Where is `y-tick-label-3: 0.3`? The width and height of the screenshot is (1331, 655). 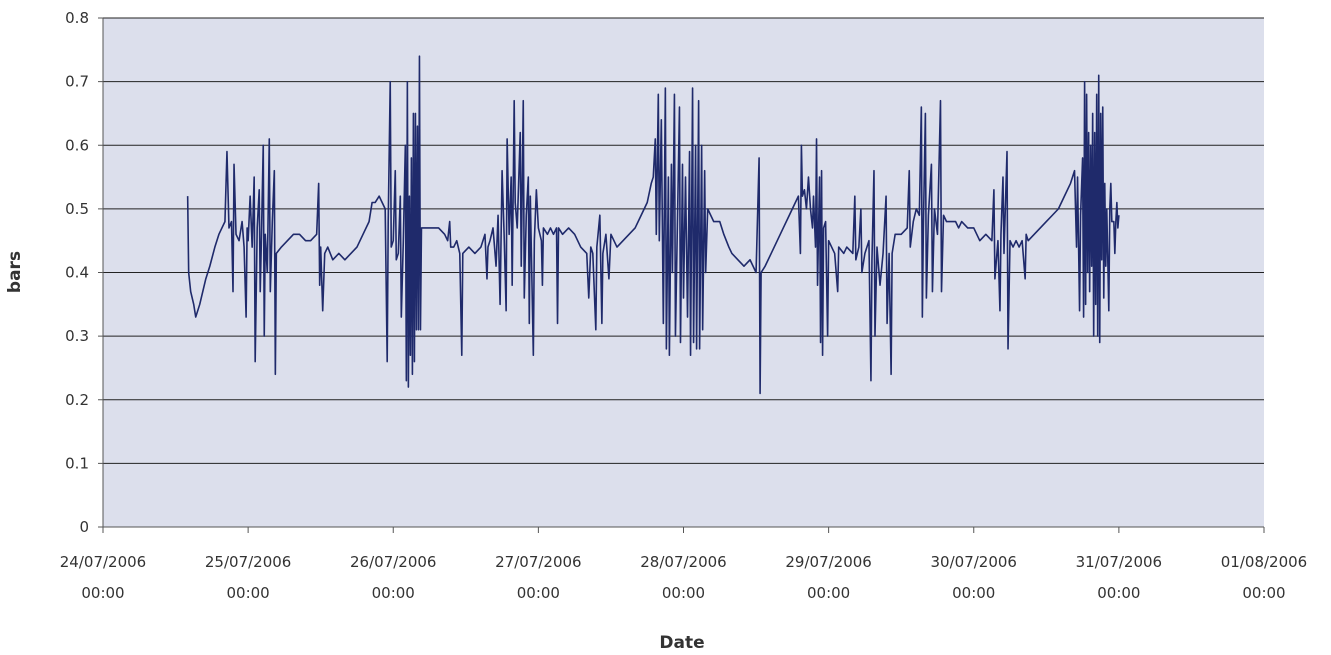
y-tick-label-3: 0.3 is located at coordinates (77, 336).